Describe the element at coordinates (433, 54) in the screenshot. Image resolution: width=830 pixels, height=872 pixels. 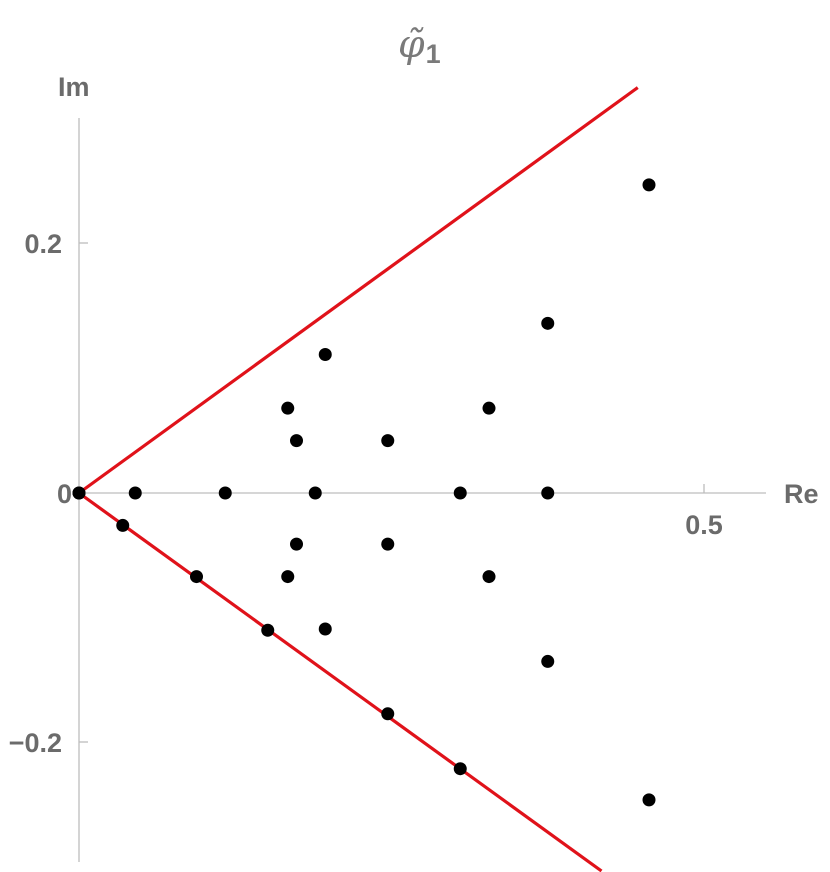
I see `chart-title-subscript: 1` at that location.